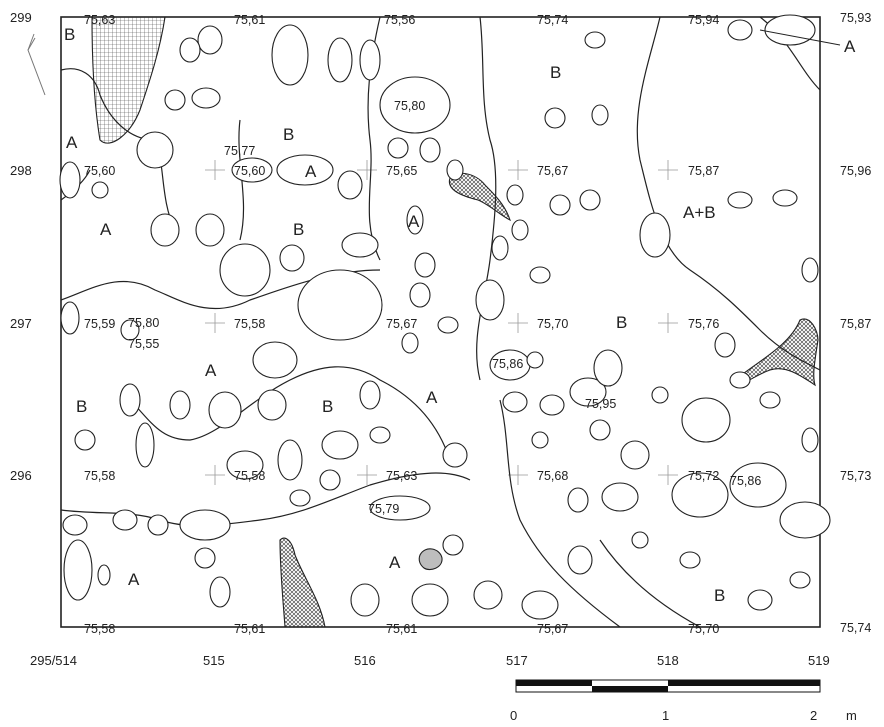 This screenshot has width=884, height=727. Describe the element at coordinates (552, 20) in the screenshot. I see `elevation-label: 75,74` at that location.